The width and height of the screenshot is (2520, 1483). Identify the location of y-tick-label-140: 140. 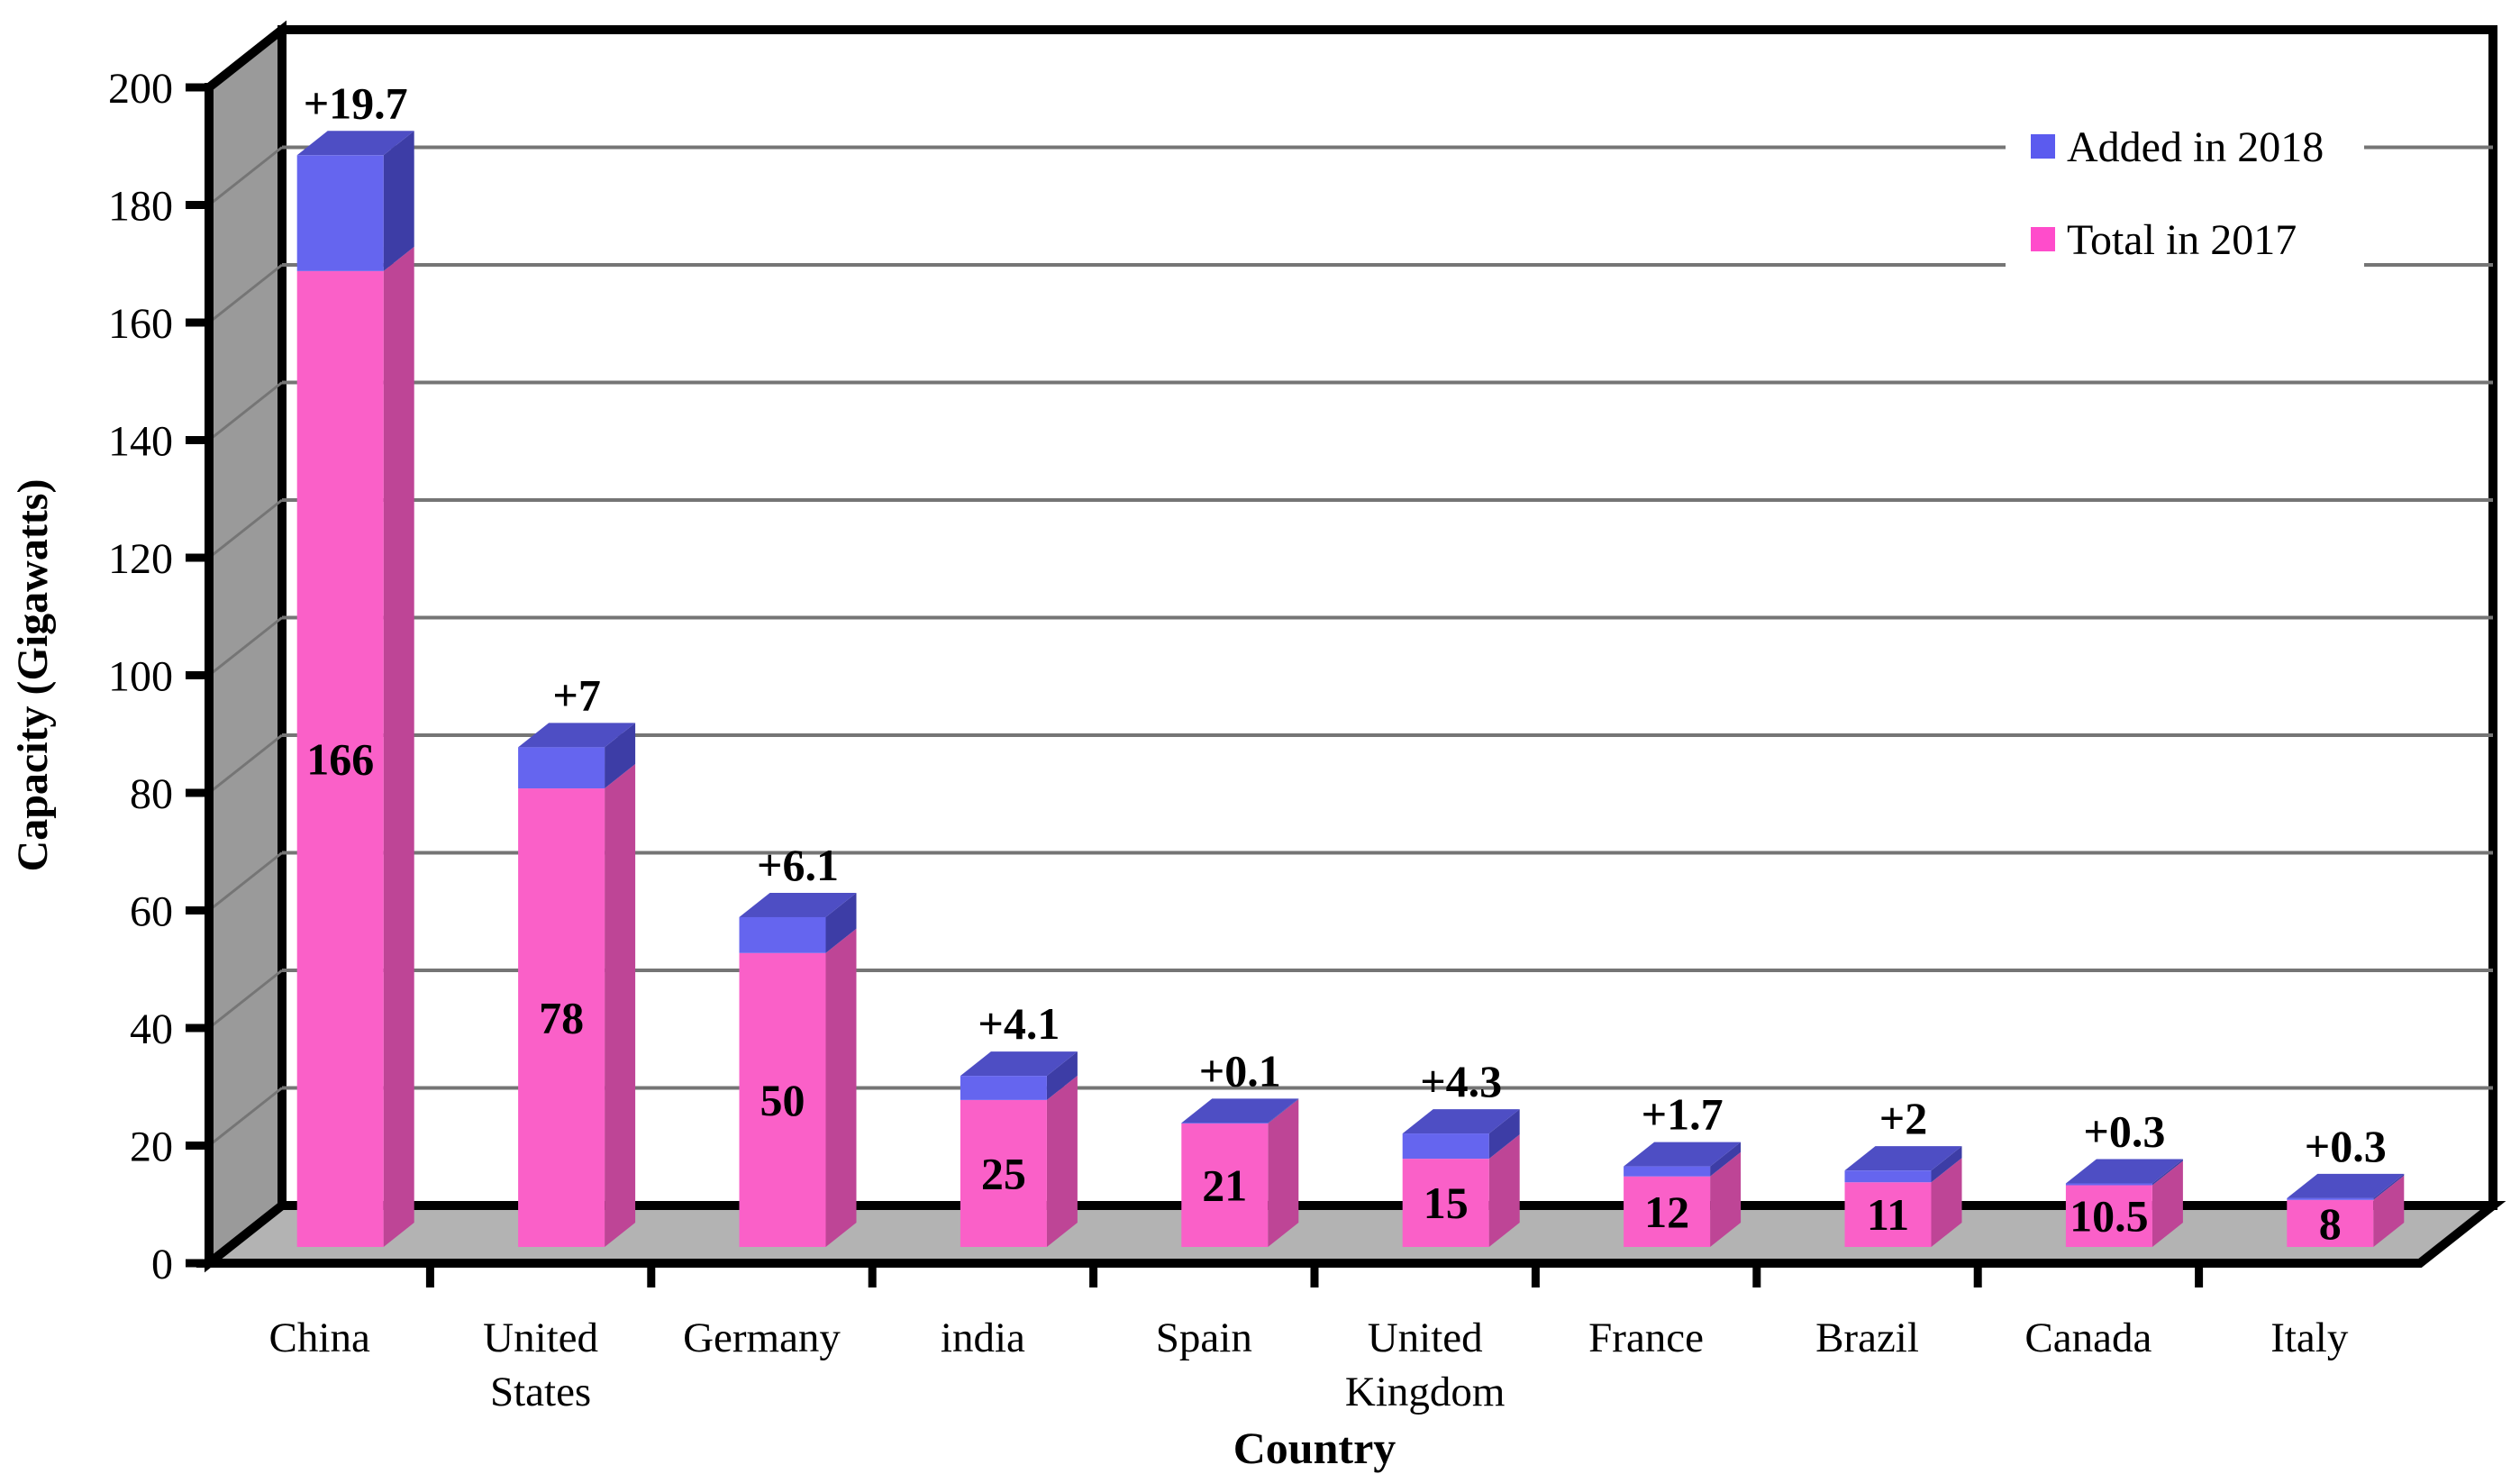
(141, 442).